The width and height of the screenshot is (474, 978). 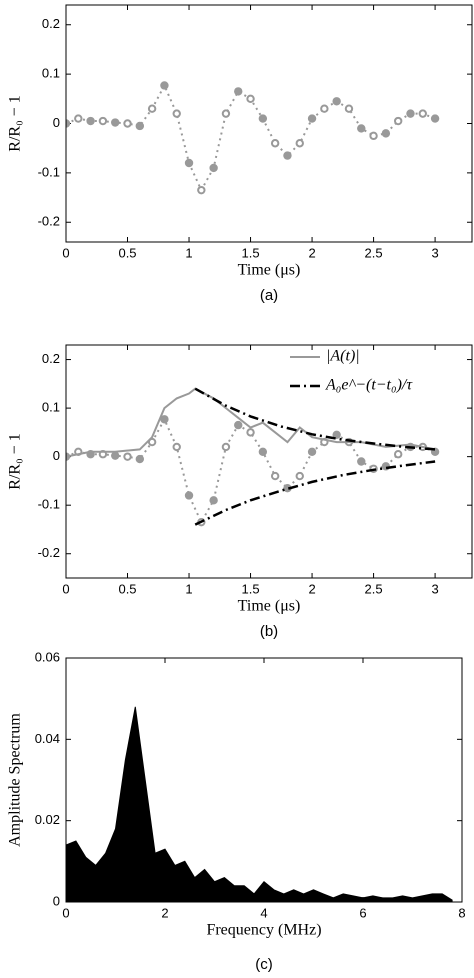 I want to click on x-axis-label: Frequency (MHz), so click(x=263, y=930).